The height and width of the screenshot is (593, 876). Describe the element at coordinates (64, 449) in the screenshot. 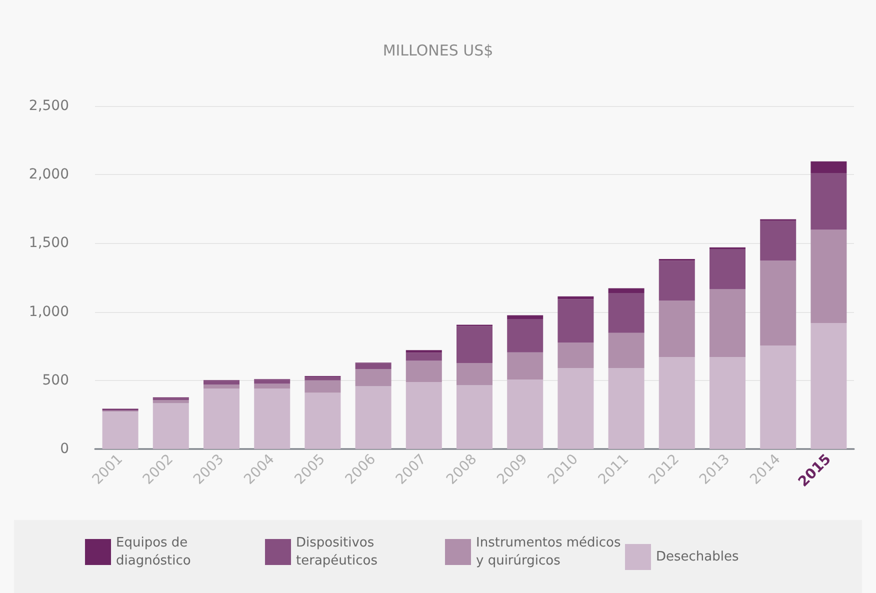

I see `y-tick-label: 0` at that location.